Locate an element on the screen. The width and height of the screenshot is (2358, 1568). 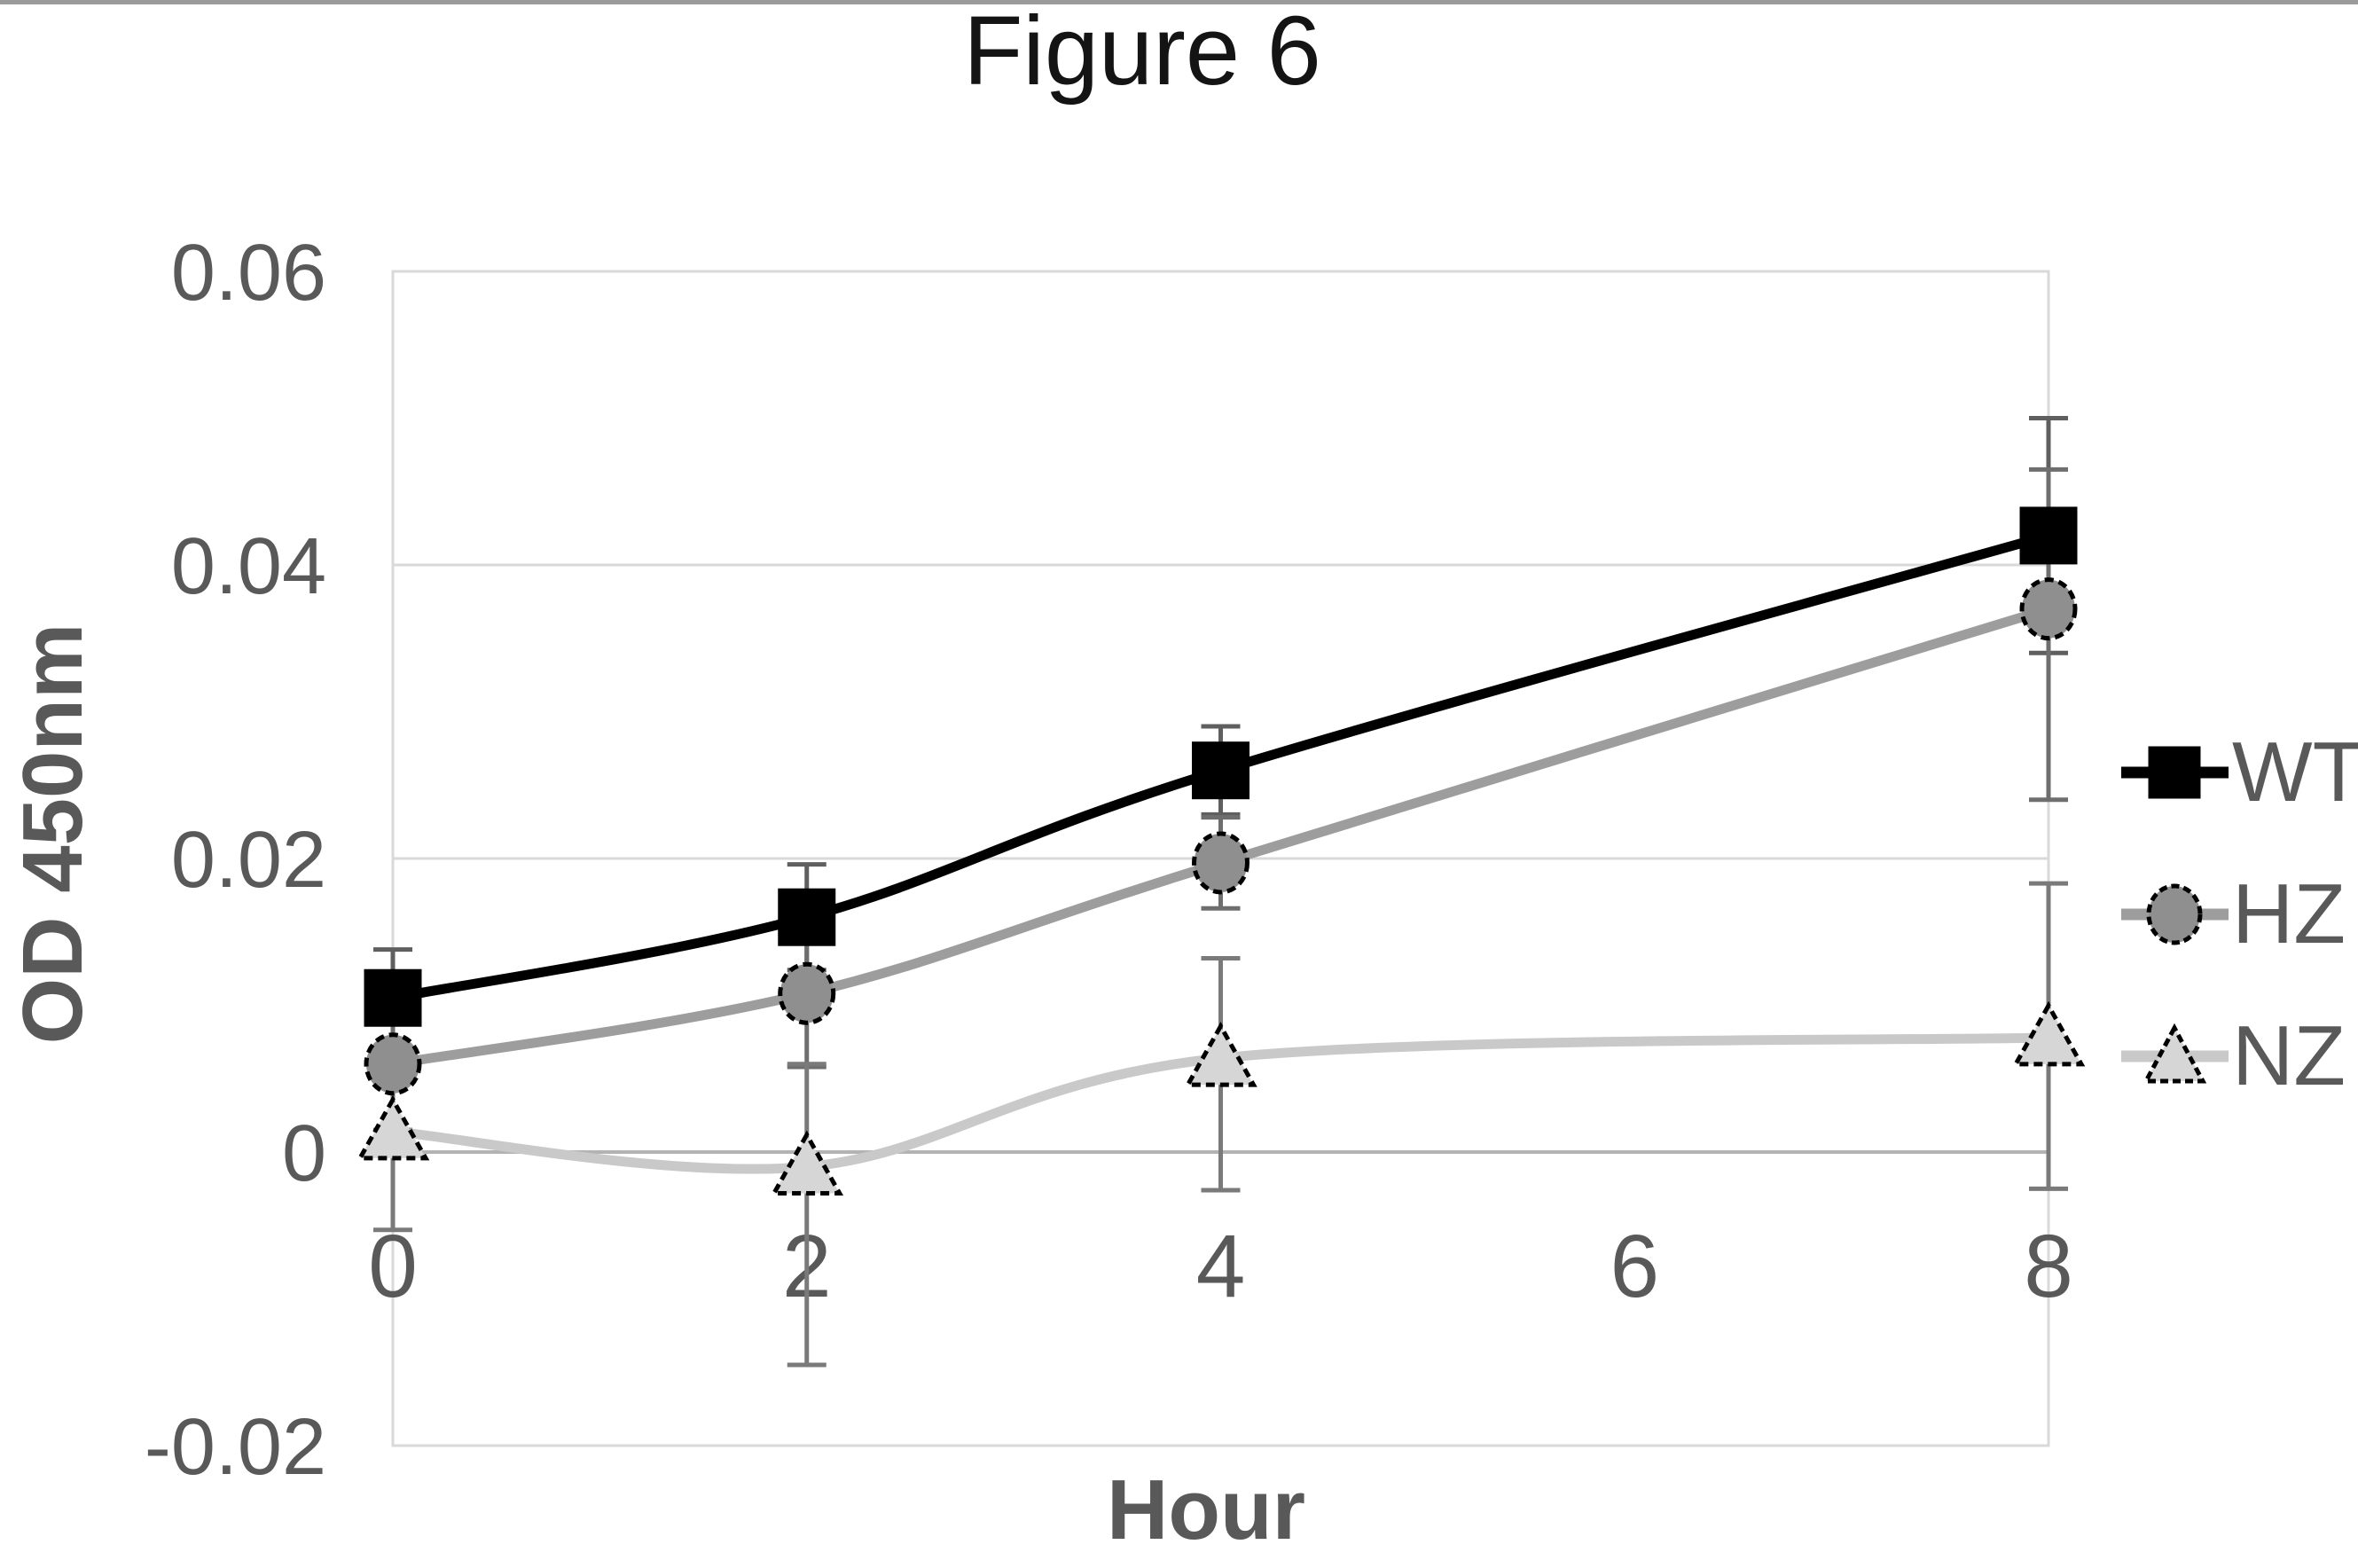
y-tick-label: 0 is located at coordinates (304, 1153).